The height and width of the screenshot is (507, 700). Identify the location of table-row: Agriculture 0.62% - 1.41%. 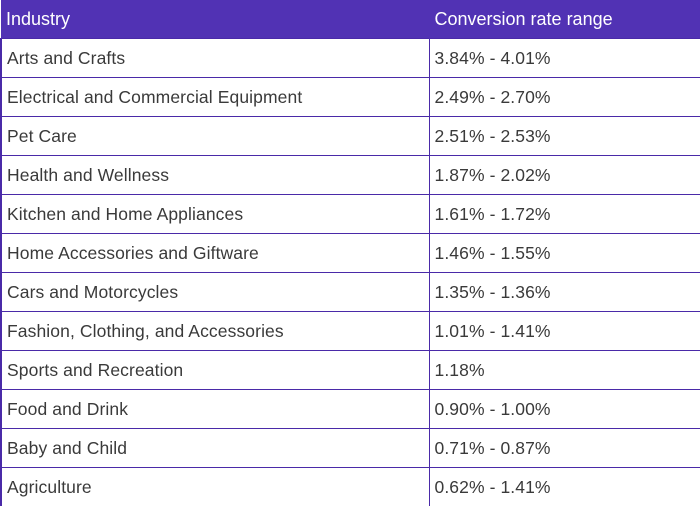
(350, 486).